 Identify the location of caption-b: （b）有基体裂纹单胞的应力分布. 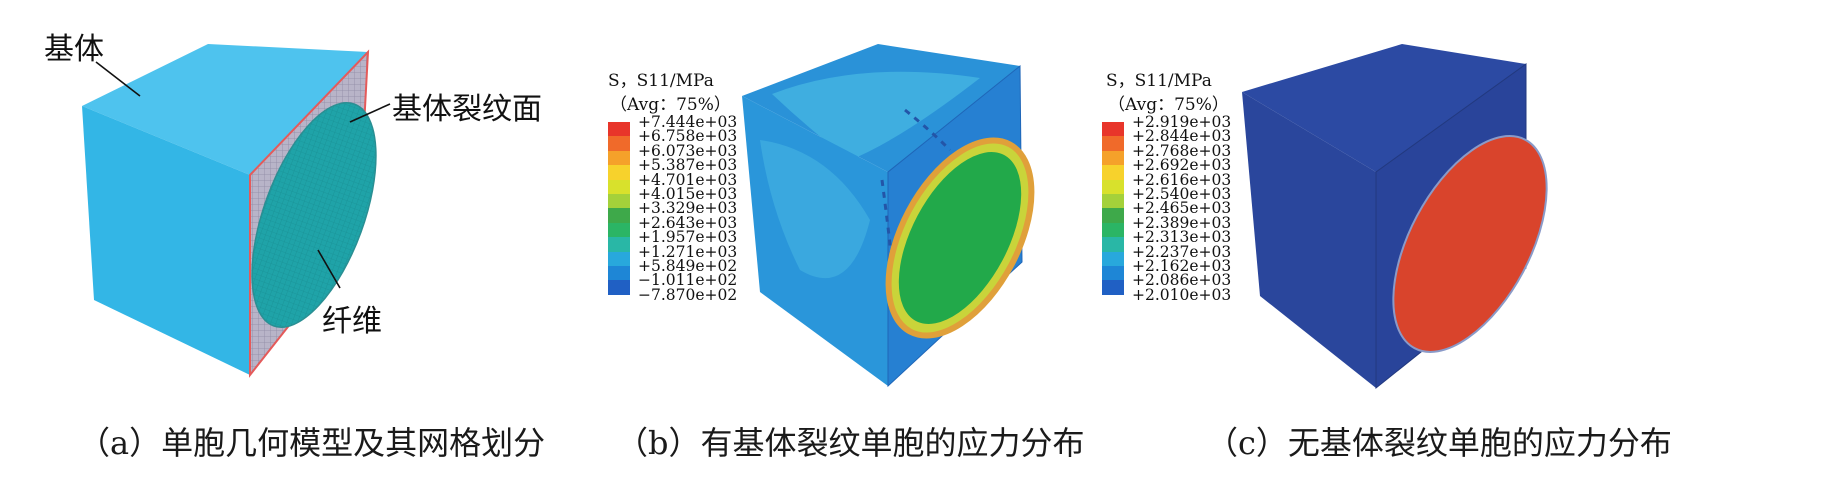
(850, 443).